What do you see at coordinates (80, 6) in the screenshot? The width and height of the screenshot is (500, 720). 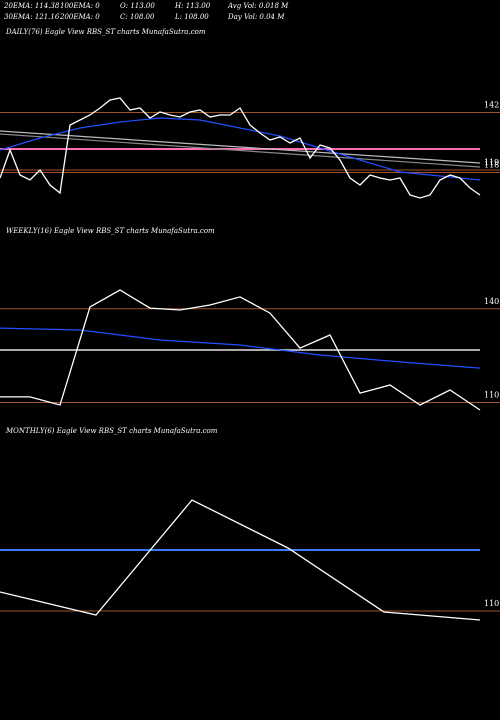 I see `header-stat: 100EMA: 0` at bounding box center [80, 6].